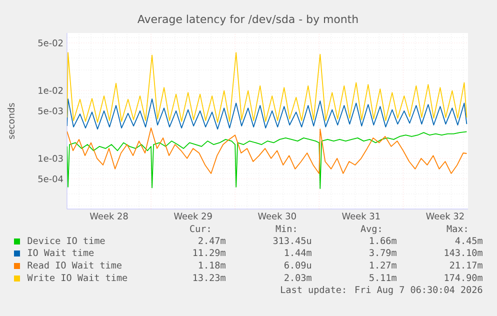 The height and width of the screenshot is (316, 497). Describe the element at coordinates (383, 265) in the screenshot. I see `text: 1.27m` at that location.